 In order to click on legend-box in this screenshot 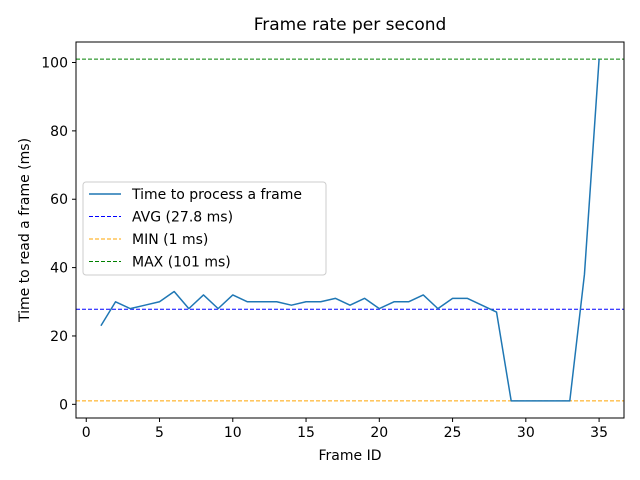, I will do `click(204, 228)`.